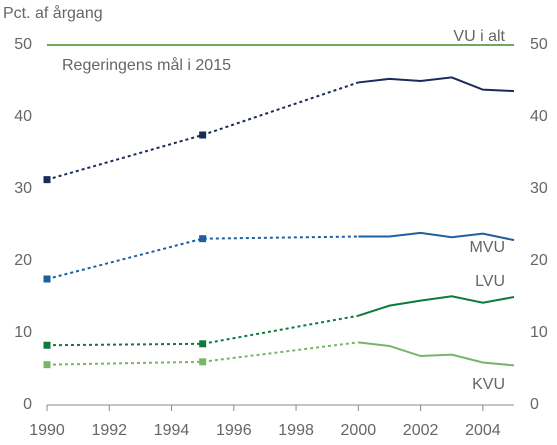 Image resolution: width=557 pixels, height=445 pixels. I want to click on y2-tick-label: 50, so click(539, 44).